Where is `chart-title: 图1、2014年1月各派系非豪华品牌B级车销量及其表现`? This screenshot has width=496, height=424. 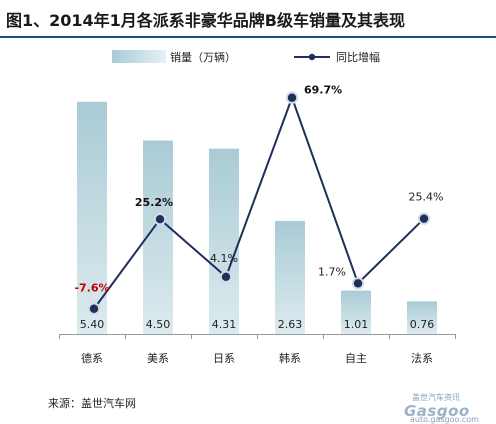 chart-title: 图1、2014年1月各派系非豪华品牌B级车销量及其表现 is located at coordinates (205, 20).